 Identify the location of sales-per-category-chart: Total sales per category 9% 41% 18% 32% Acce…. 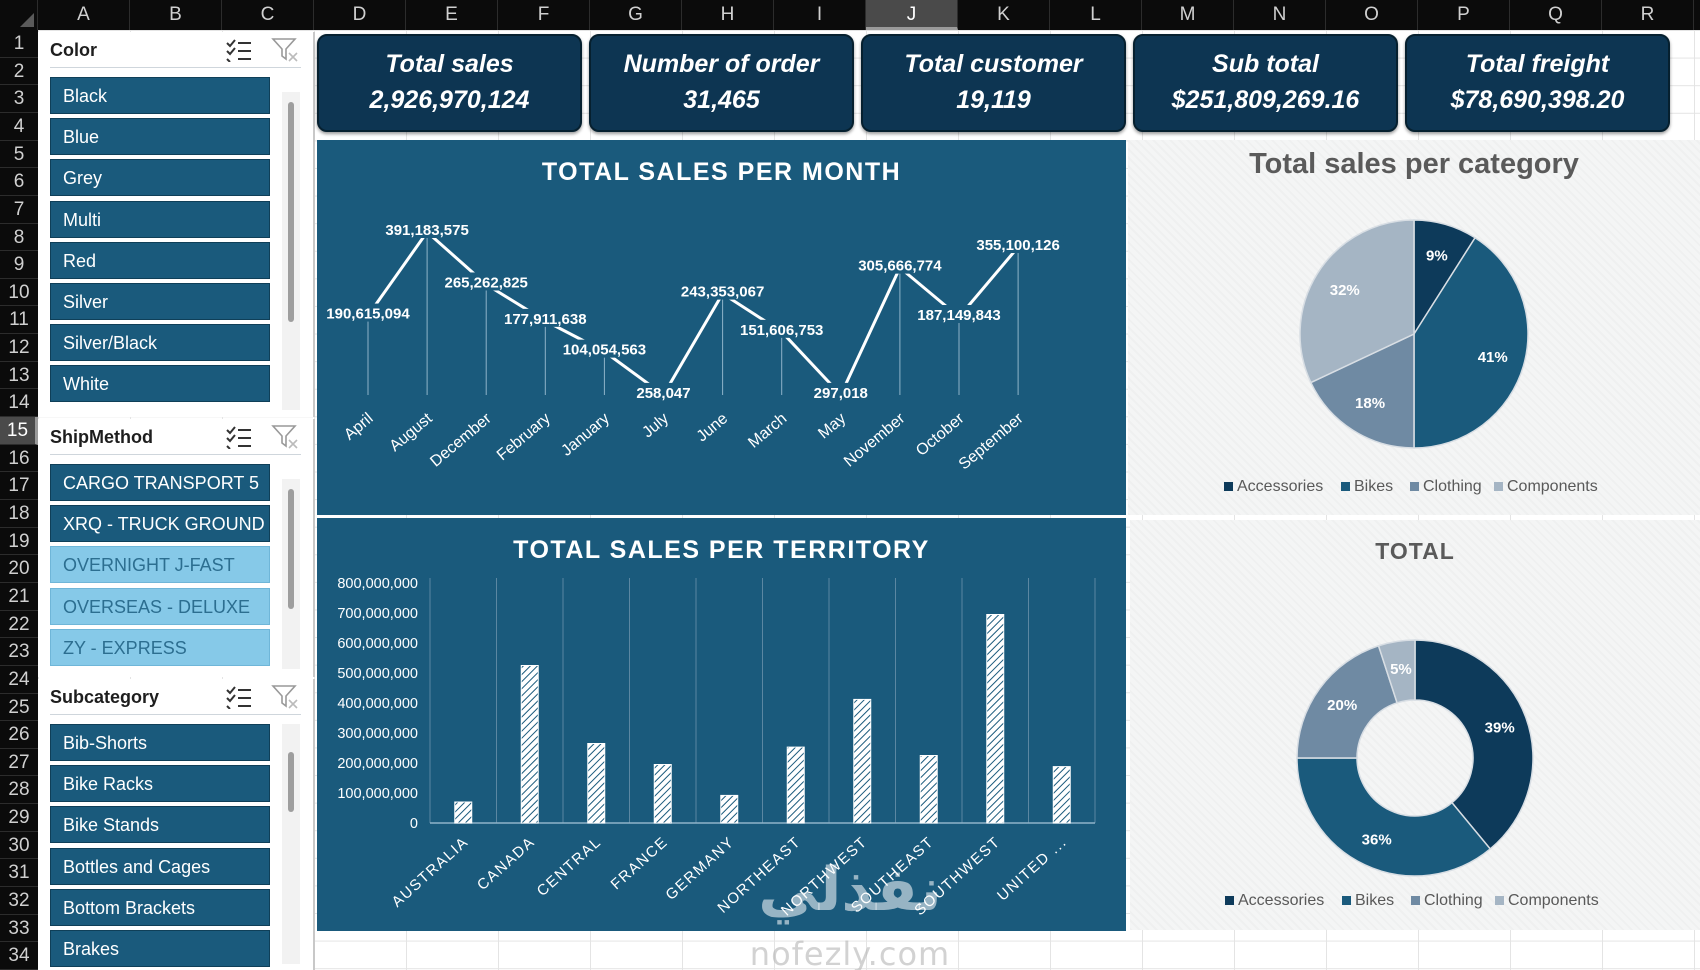
(1414, 327).